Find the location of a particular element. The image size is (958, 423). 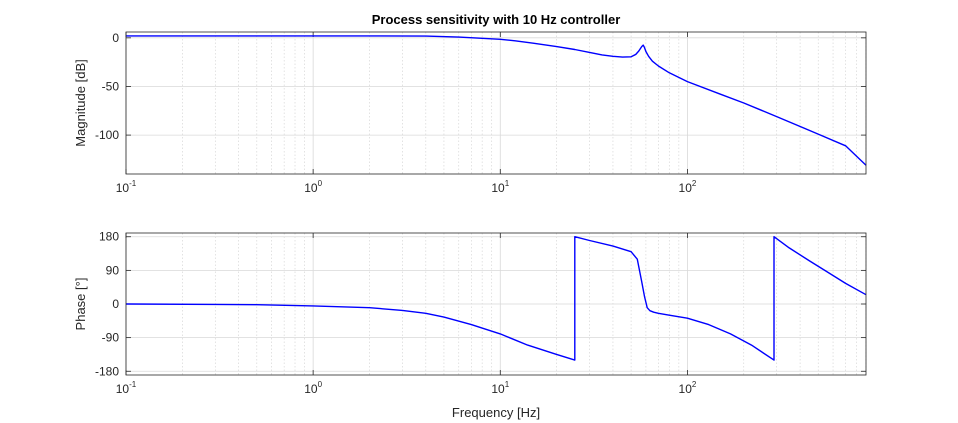

magnitude-ylabel: Magnitude [dB] is located at coordinates (80, 102).